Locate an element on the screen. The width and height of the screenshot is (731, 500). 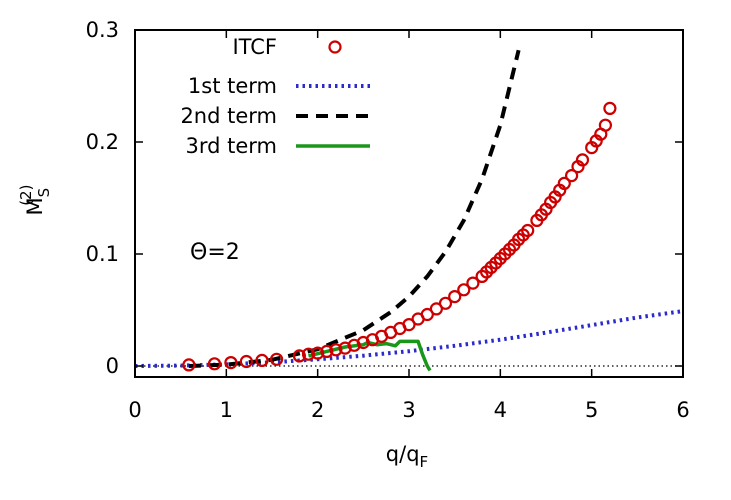
y-tick-label: 0 is located at coordinates (112, 366).